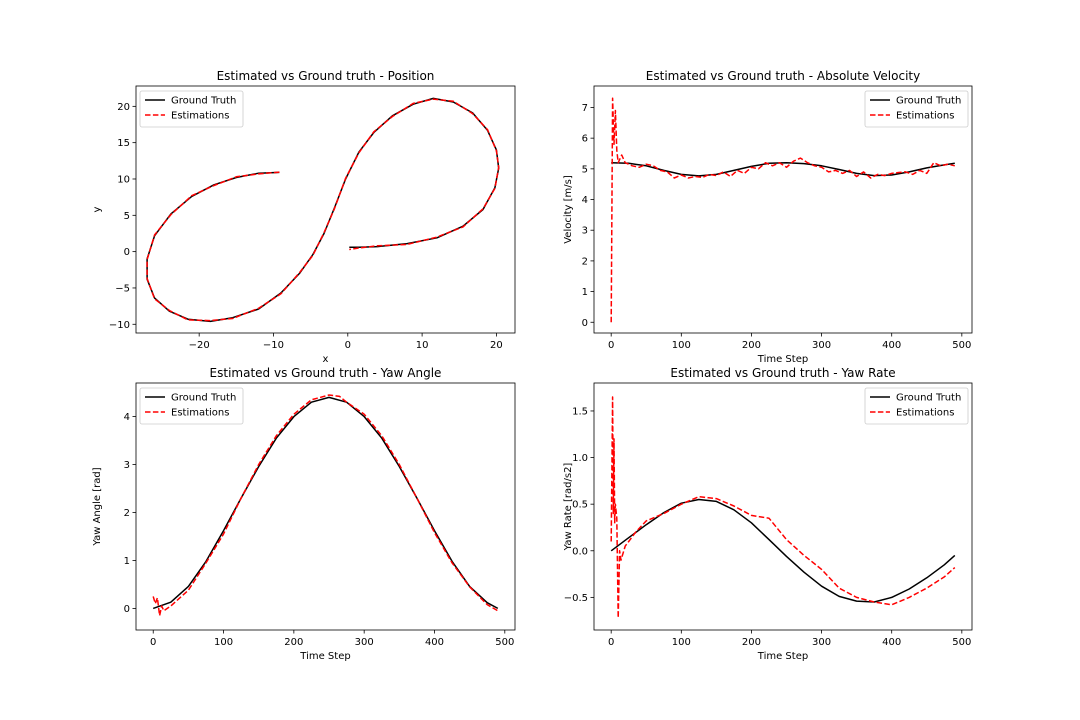 This screenshot has width=1080, height=720. What do you see at coordinates (580, 551) in the screenshot?
I see `y-tick-label: 0.0` at bounding box center [580, 551].